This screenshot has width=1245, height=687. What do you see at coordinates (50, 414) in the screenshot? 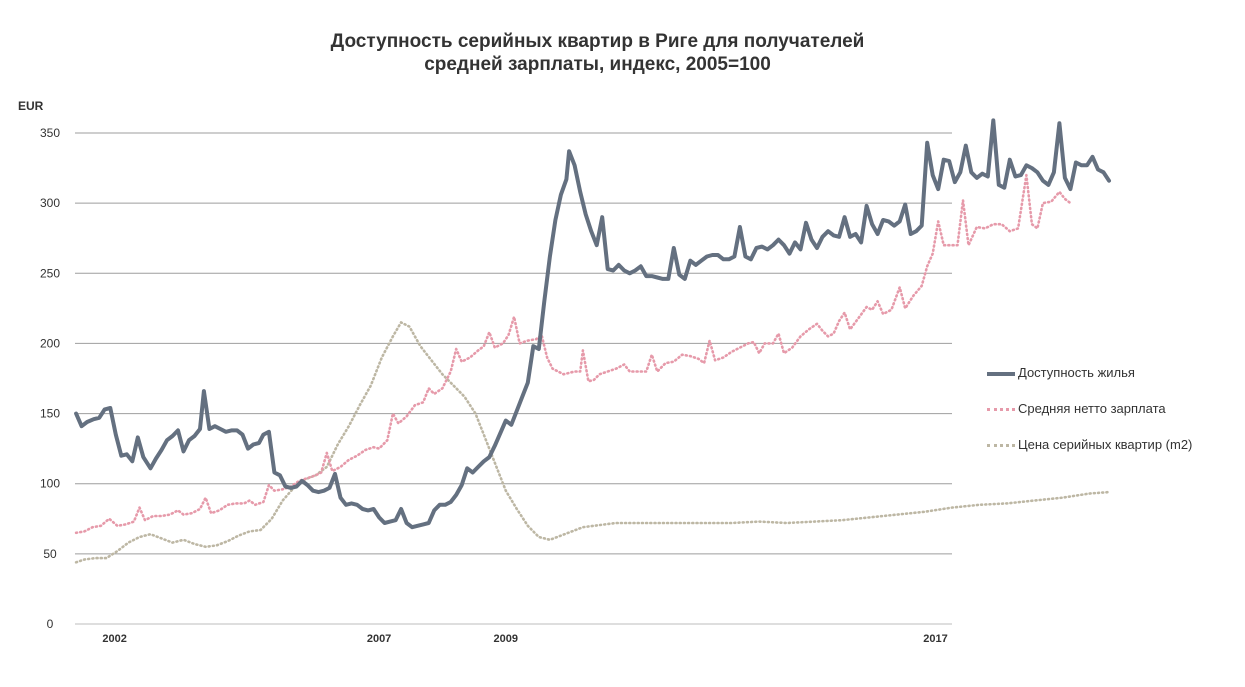
I see `y-tick-label: 150` at bounding box center [50, 414].